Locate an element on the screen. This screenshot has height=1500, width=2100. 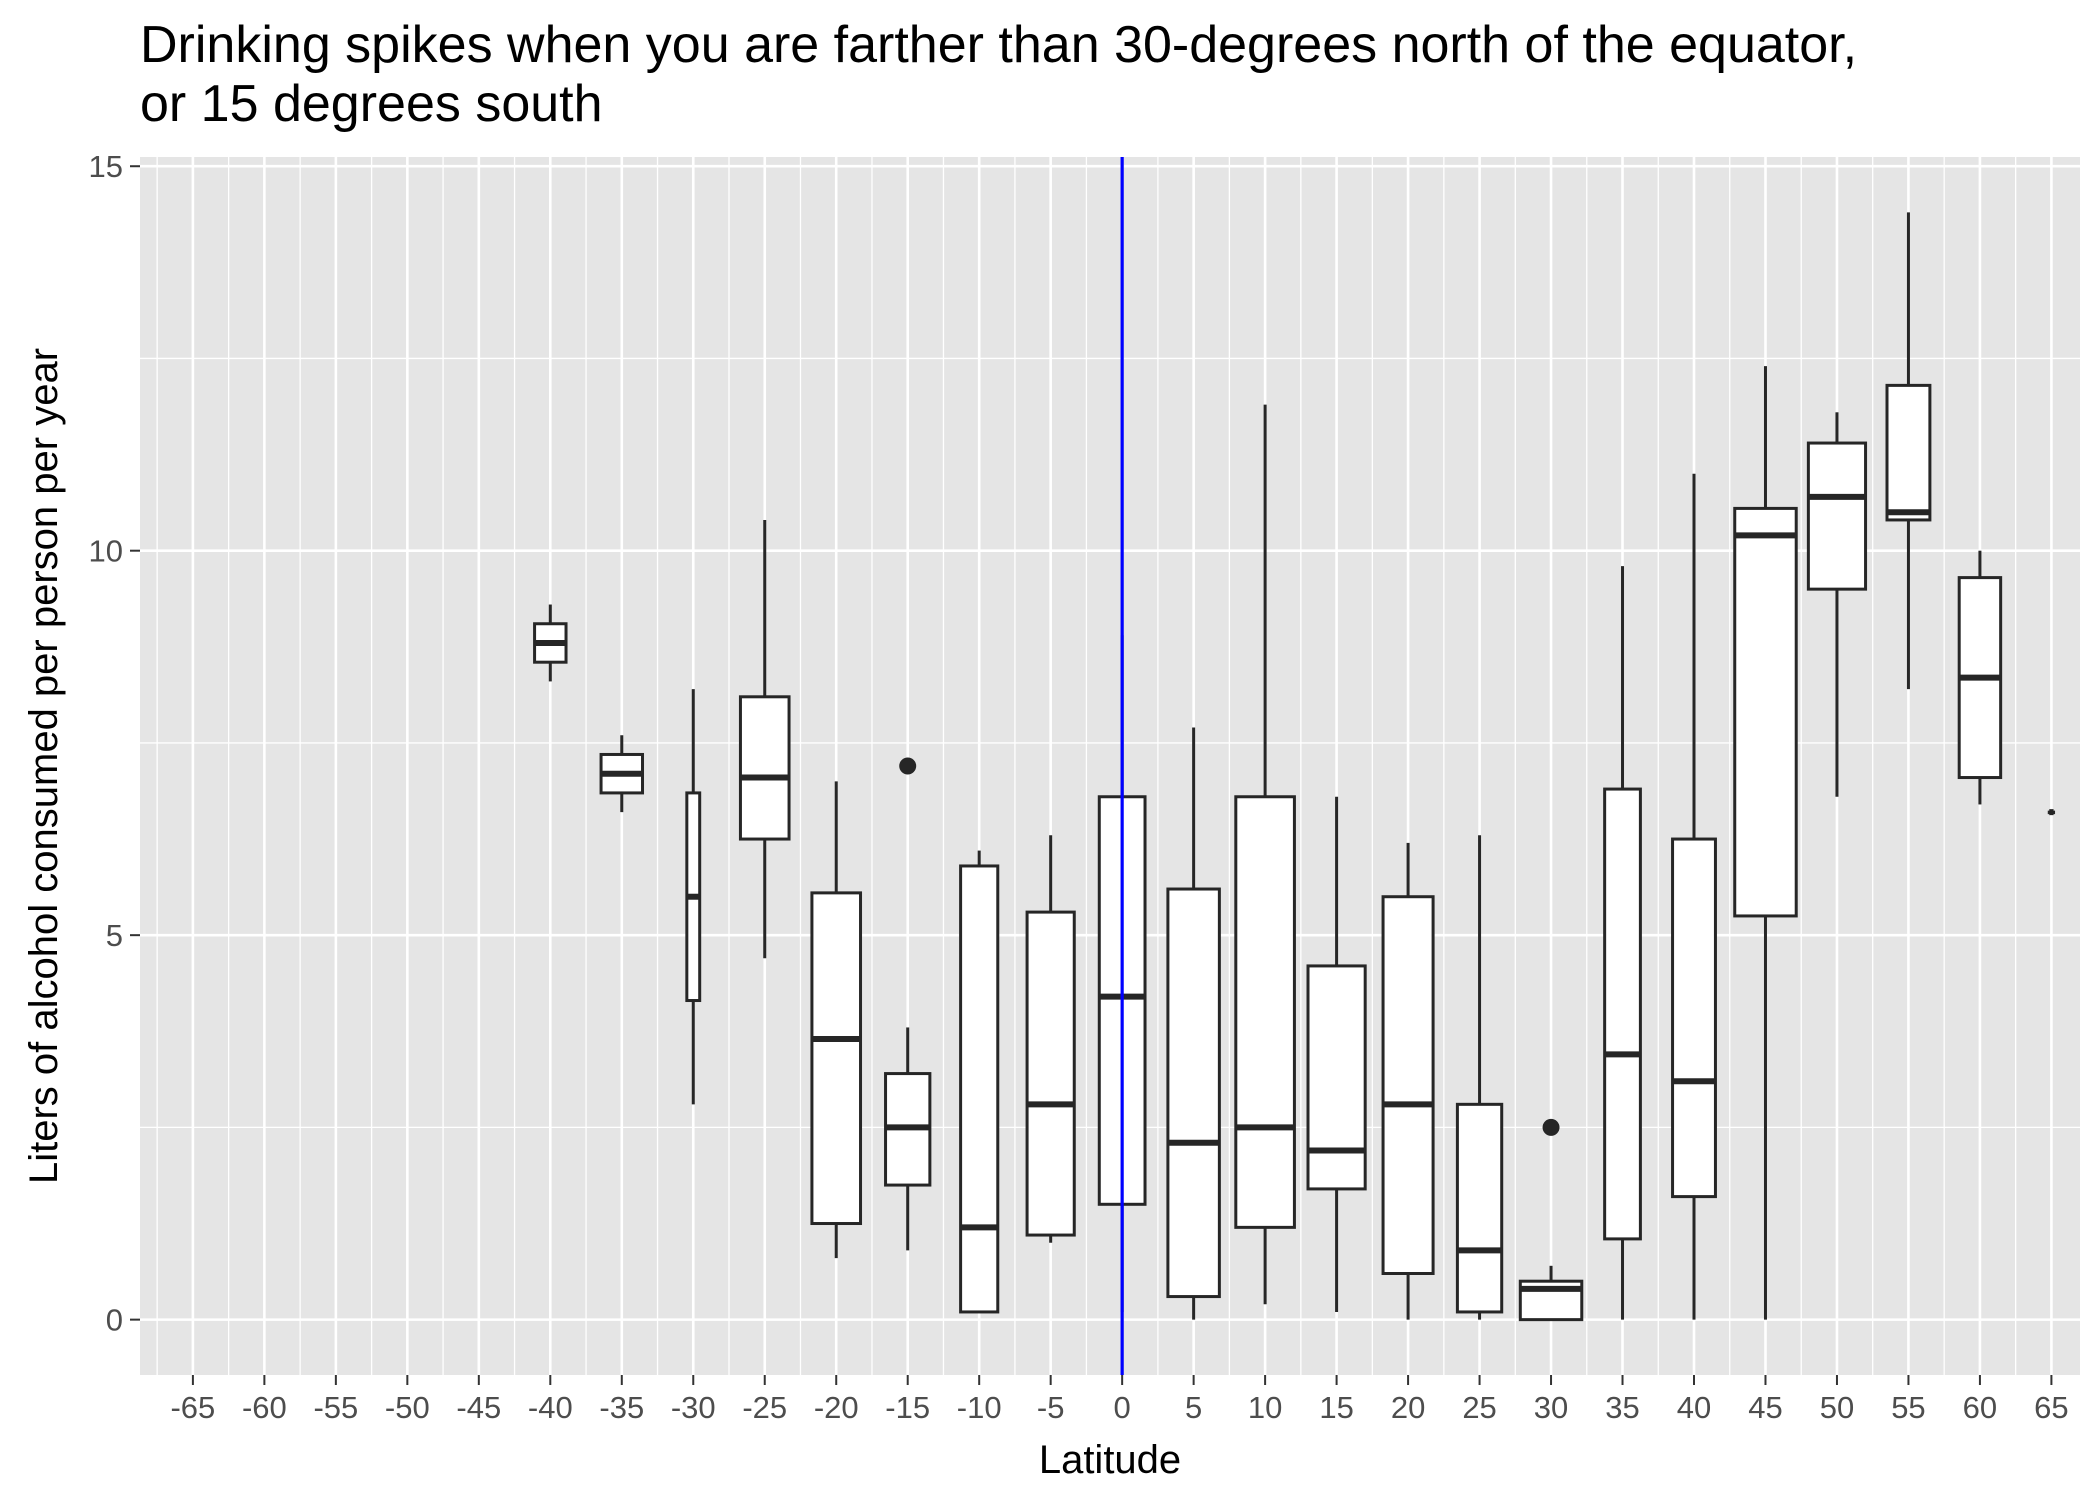
x-tick-label: -15 is located at coordinates (907, 1407).